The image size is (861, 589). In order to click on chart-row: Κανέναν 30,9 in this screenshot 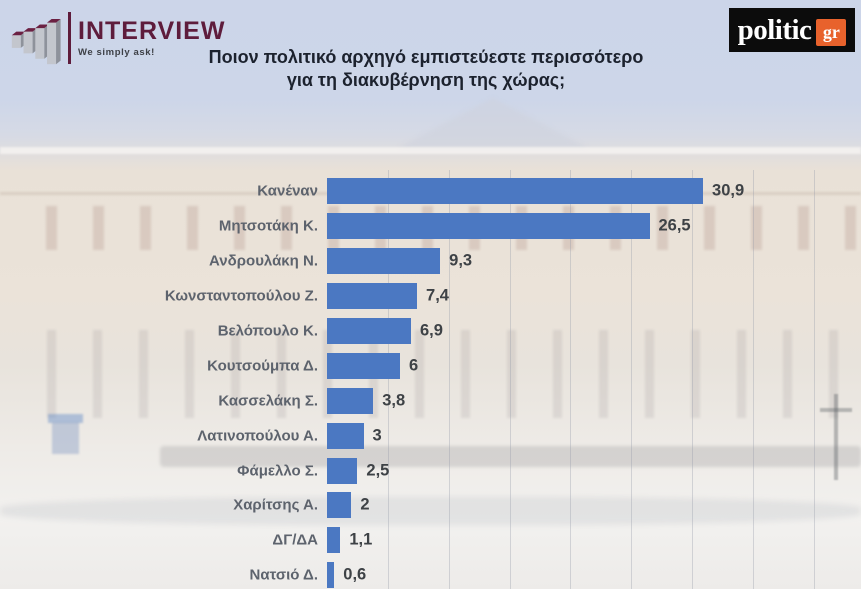, I will do `click(430, 191)`.